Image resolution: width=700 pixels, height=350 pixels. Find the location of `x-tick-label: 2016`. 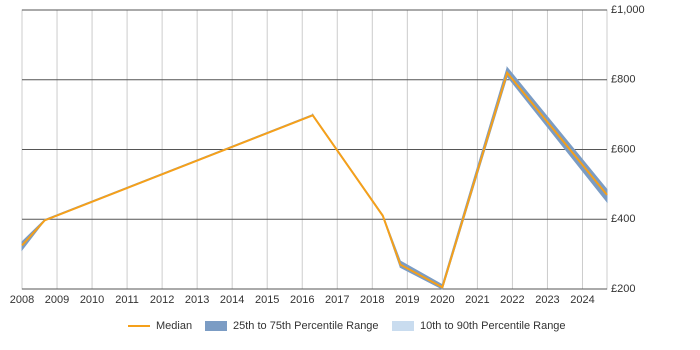

x-tick-label: 2016 is located at coordinates (302, 300).